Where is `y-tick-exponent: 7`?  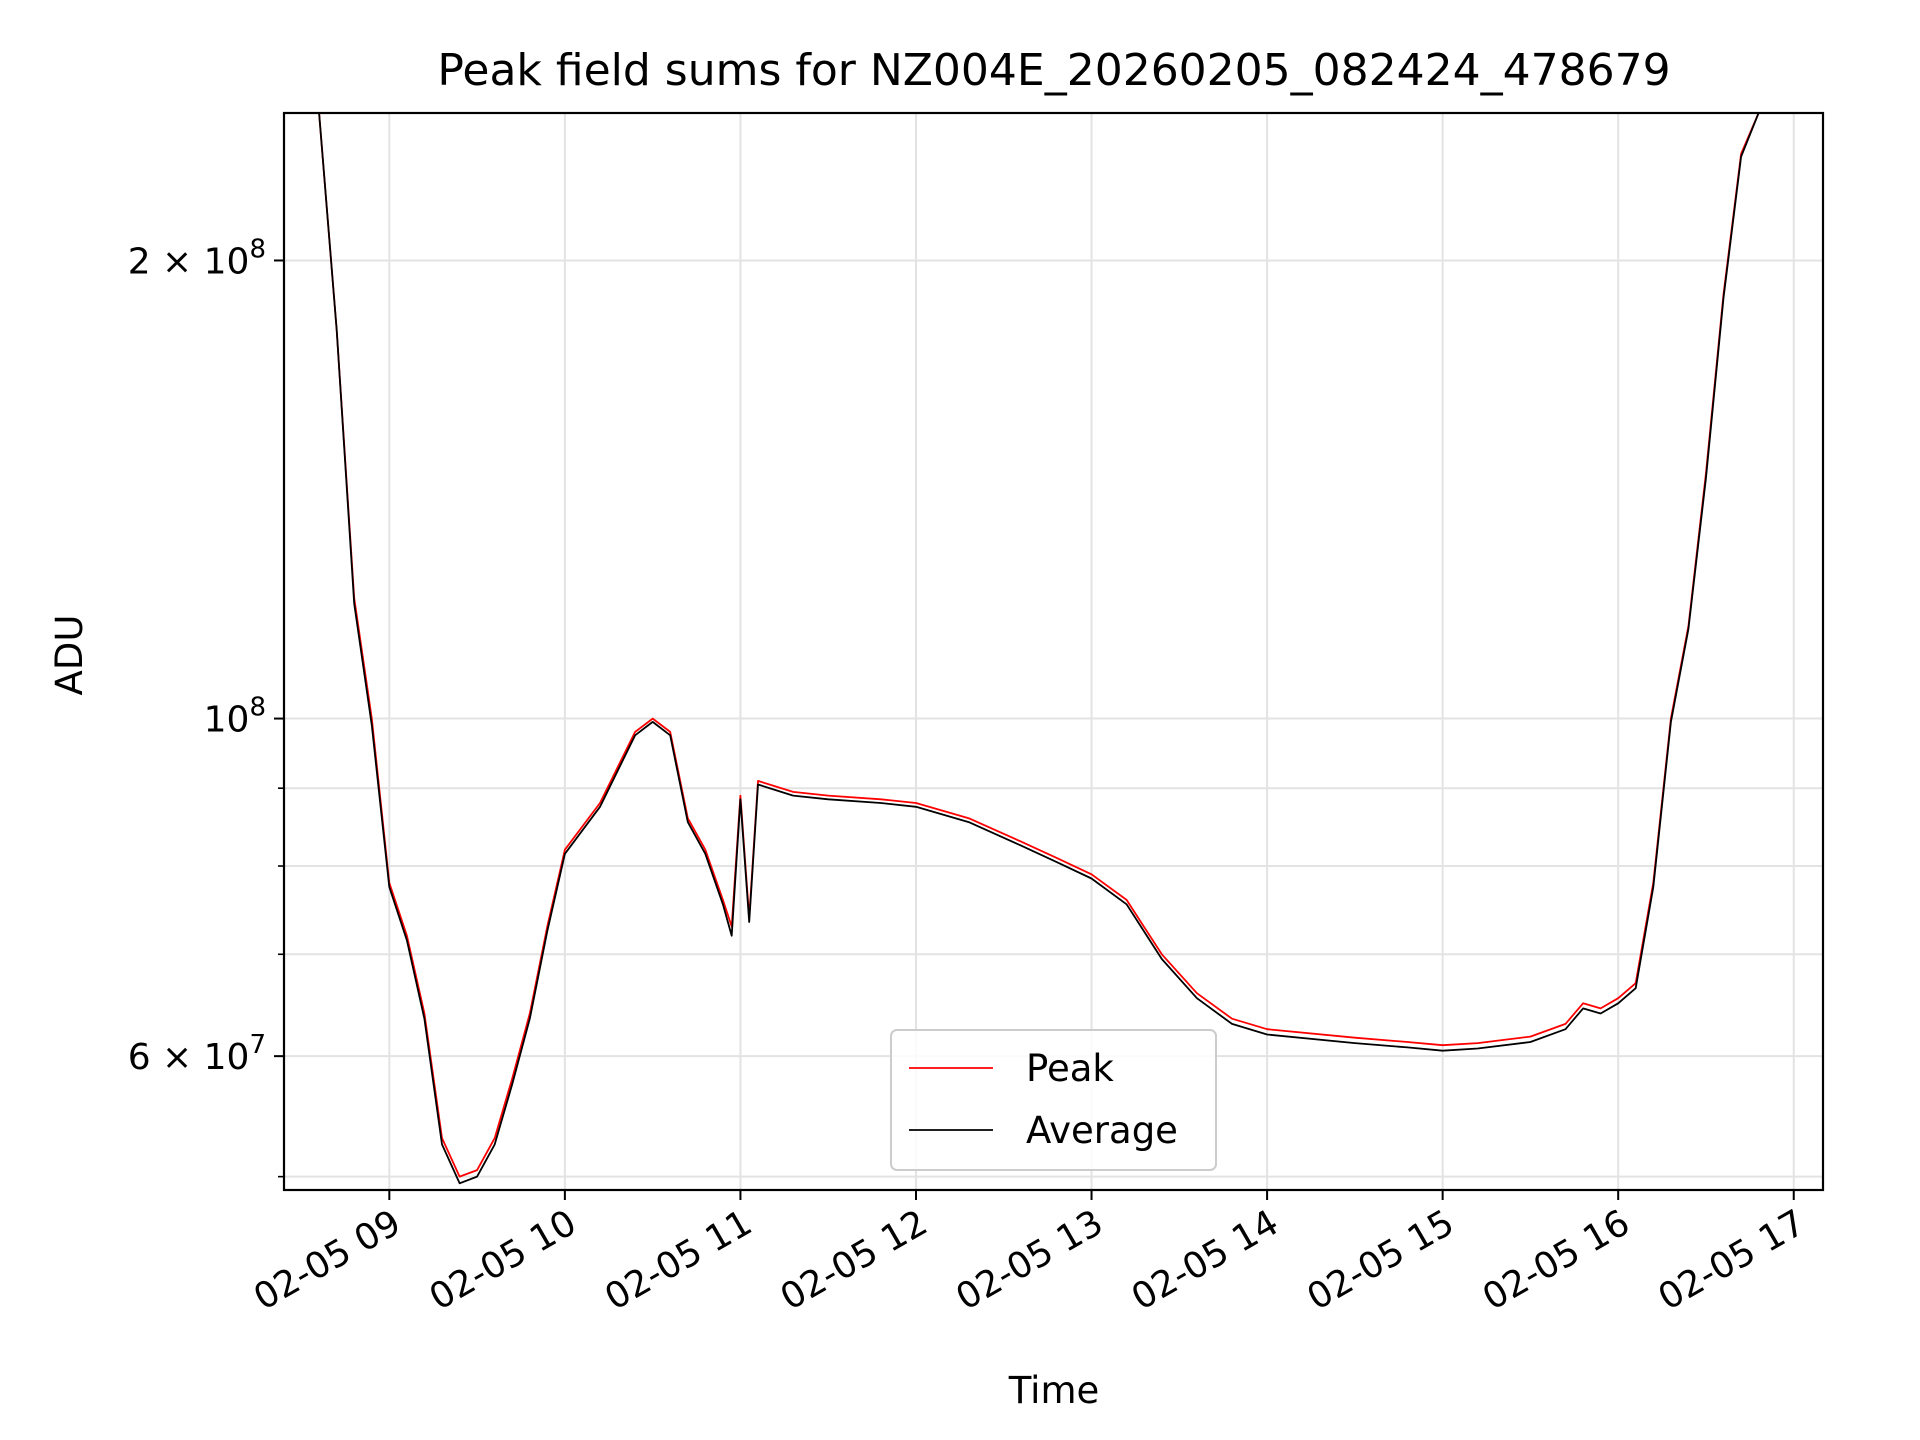 y-tick-exponent: 7 is located at coordinates (257, 1045).